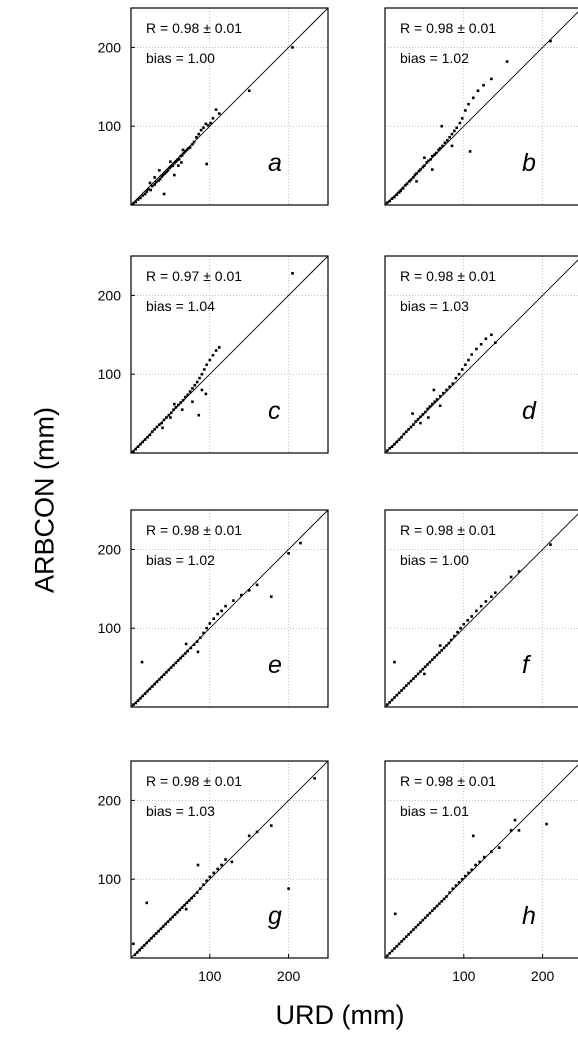 This screenshot has height=1042, width=578. What do you see at coordinates (481, 608) in the screenshot?
I see `panel-f: R = 0.98 ± 0.01 bias = 1.00 f` at bounding box center [481, 608].